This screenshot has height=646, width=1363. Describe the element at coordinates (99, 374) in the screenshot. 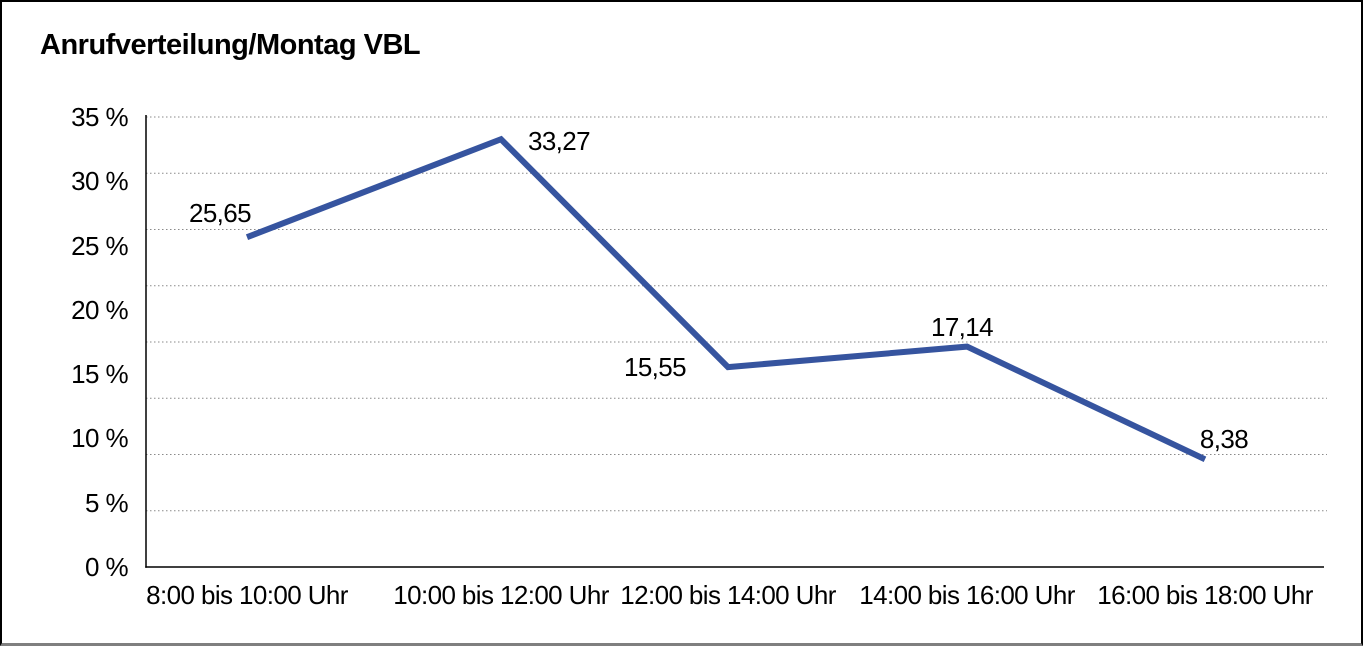

I see `y-axis-tick-label: 15 %` at that location.